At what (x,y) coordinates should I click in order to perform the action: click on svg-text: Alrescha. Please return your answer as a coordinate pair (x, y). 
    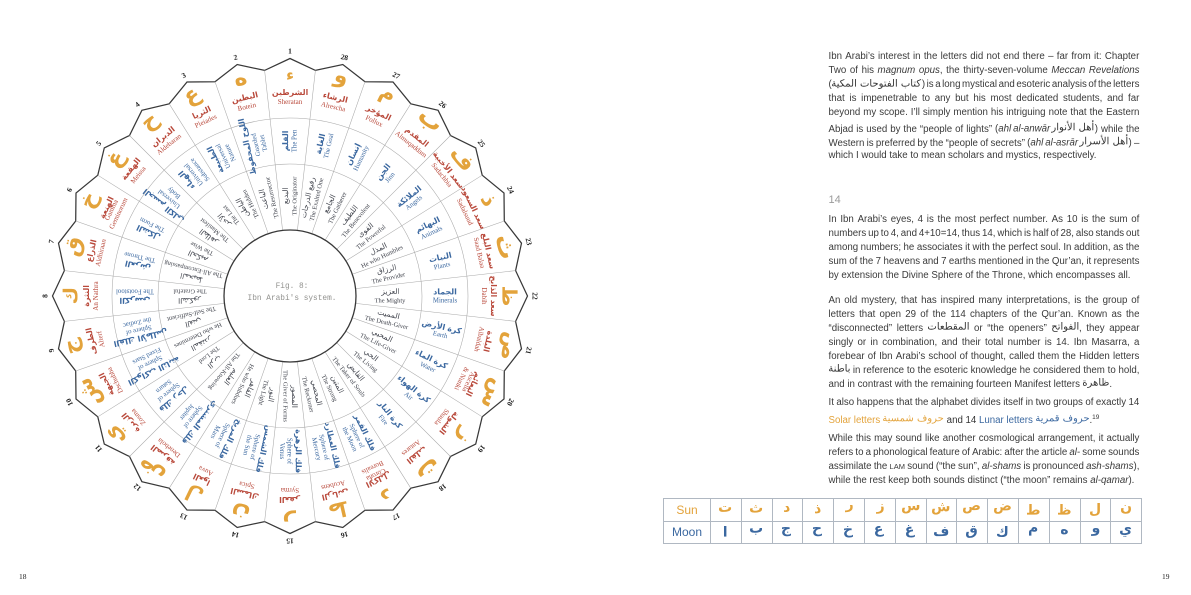
    Looking at the image, I should click on (333, 107).